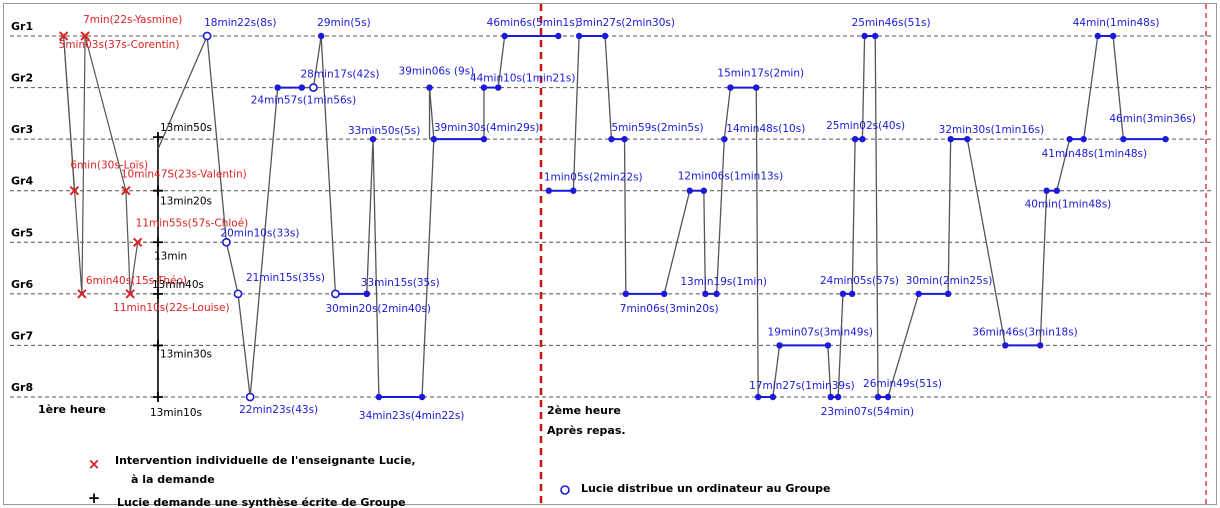 Image resolution: width=1220 pixels, height=508 pixels. Describe the element at coordinates (821, 332) in the screenshot. I see `visit-label: 19min07s(3min49s)` at that location.